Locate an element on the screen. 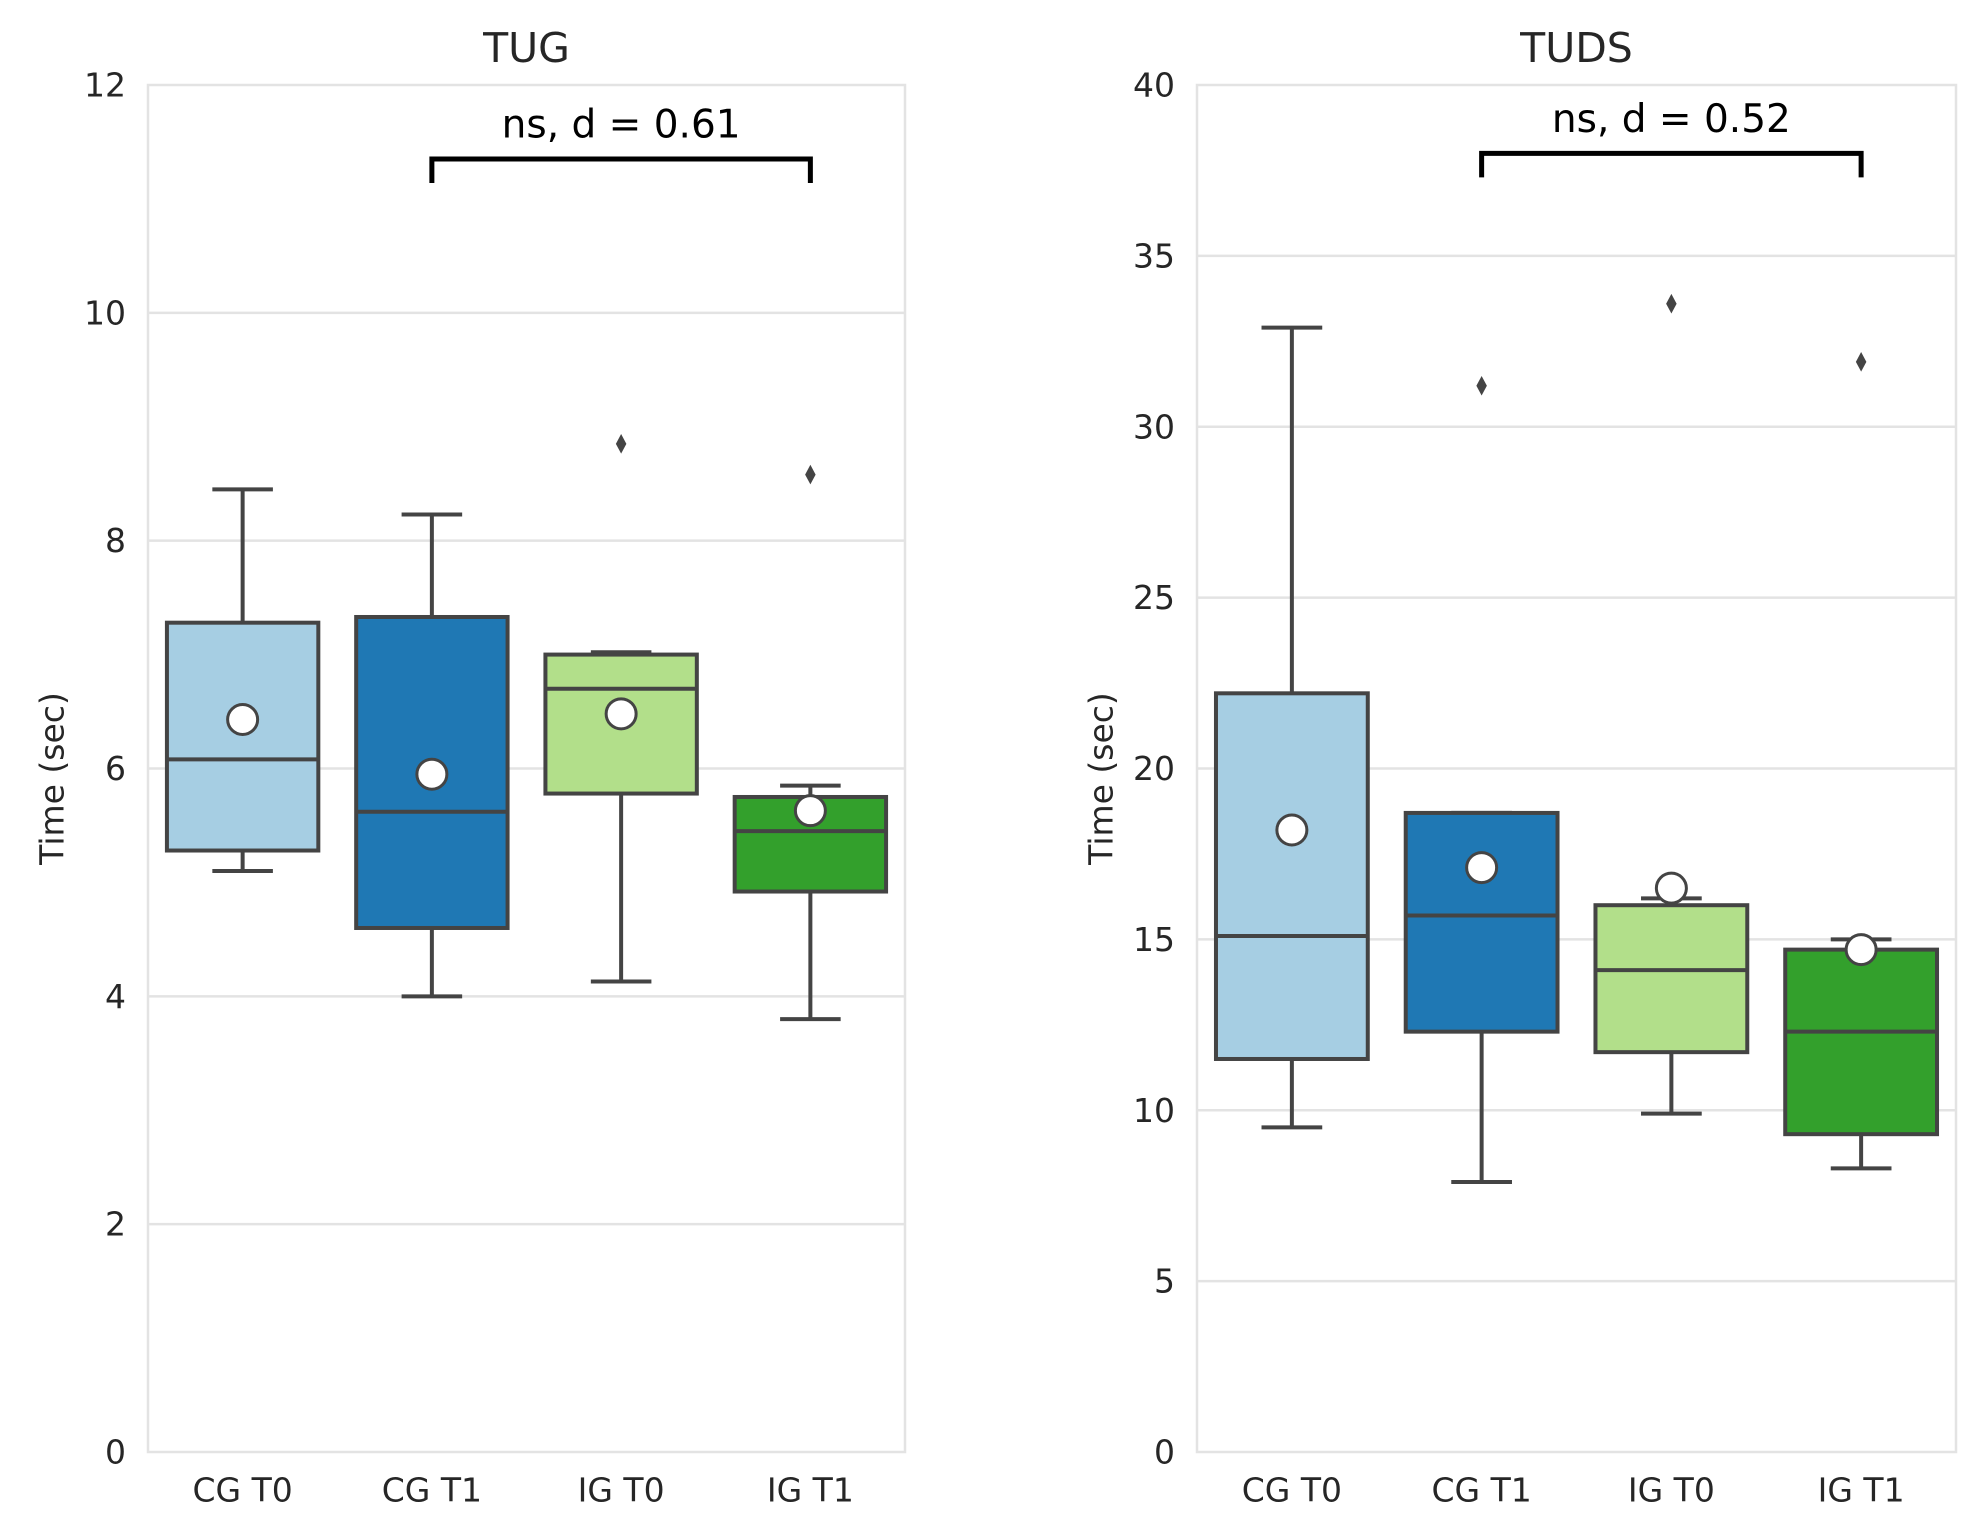 The width and height of the screenshot is (1974, 1528). y-tick-label: 15 is located at coordinates (1154, 939).